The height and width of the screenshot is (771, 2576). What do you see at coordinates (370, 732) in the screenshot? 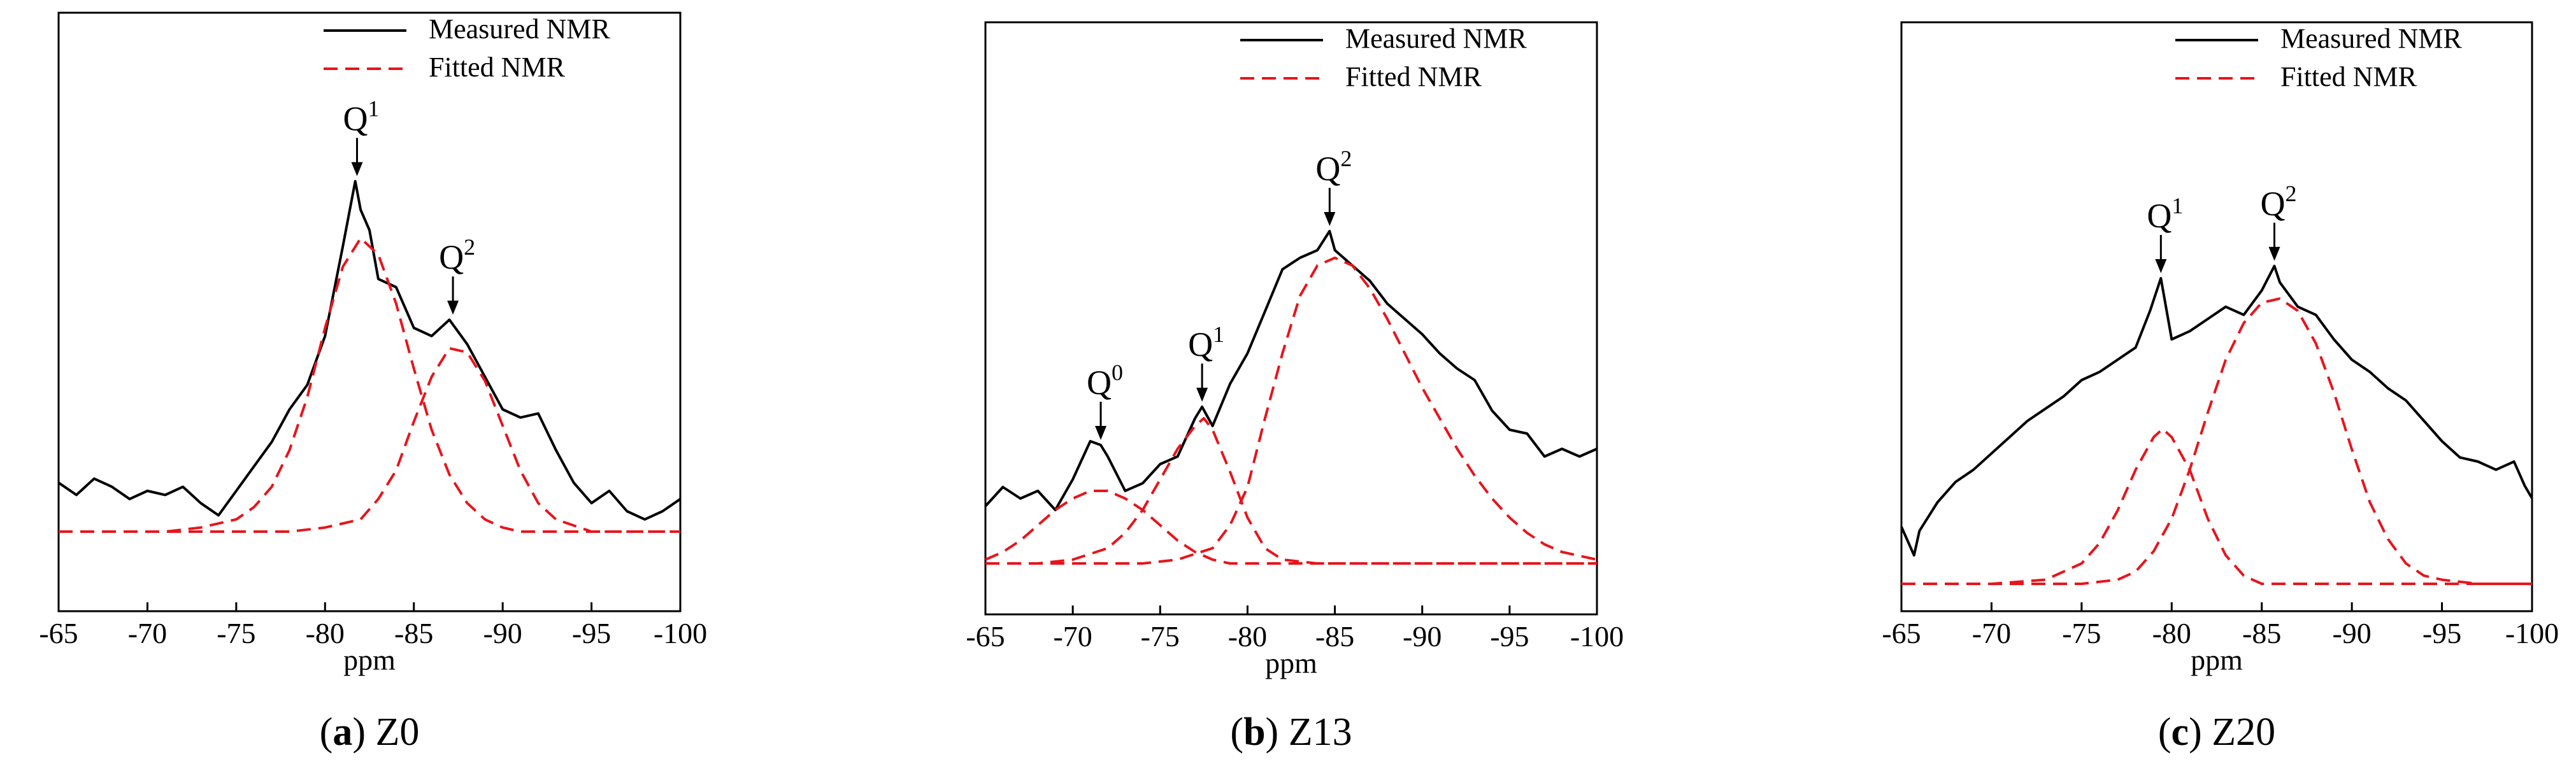
I see `panel-caption: (a) Z0` at bounding box center [370, 732].